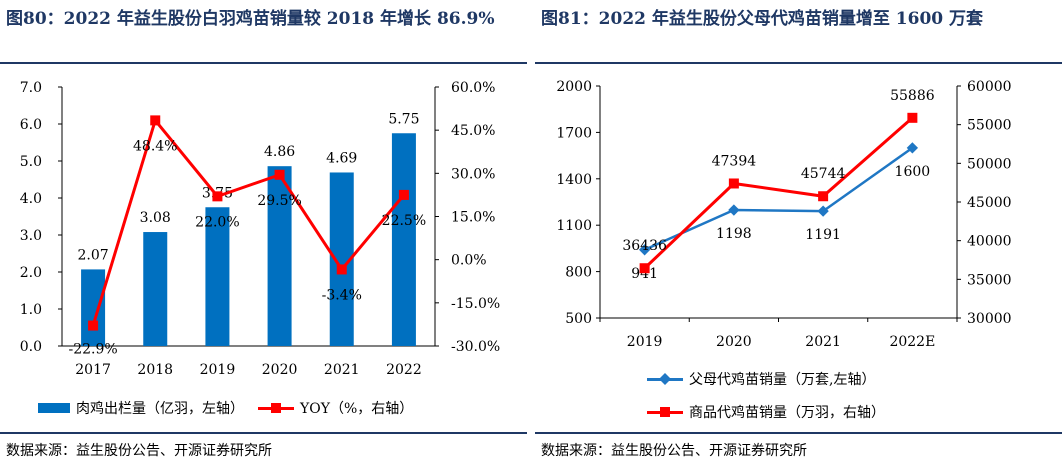 The image size is (1062, 466). Describe the element at coordinates (574, 87) in the screenshot. I see `left-y-tick-label: 2000` at that location.